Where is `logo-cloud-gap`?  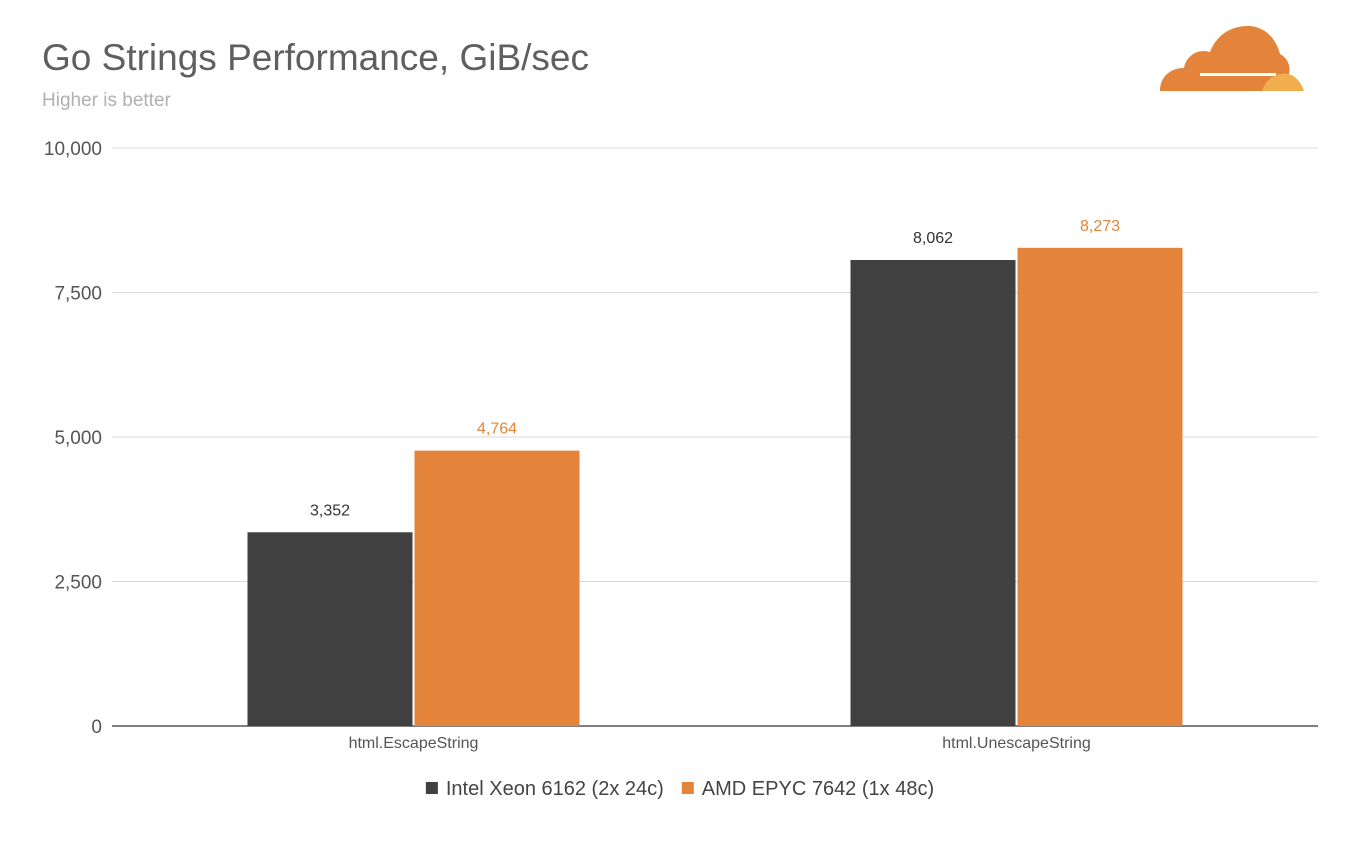 logo-cloud-gap is located at coordinates (1238, 74).